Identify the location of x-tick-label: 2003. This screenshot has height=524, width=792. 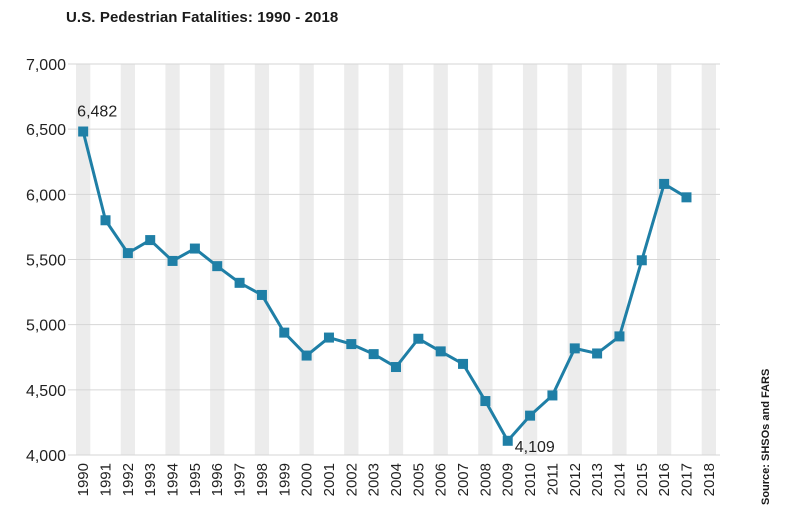
(374, 479).